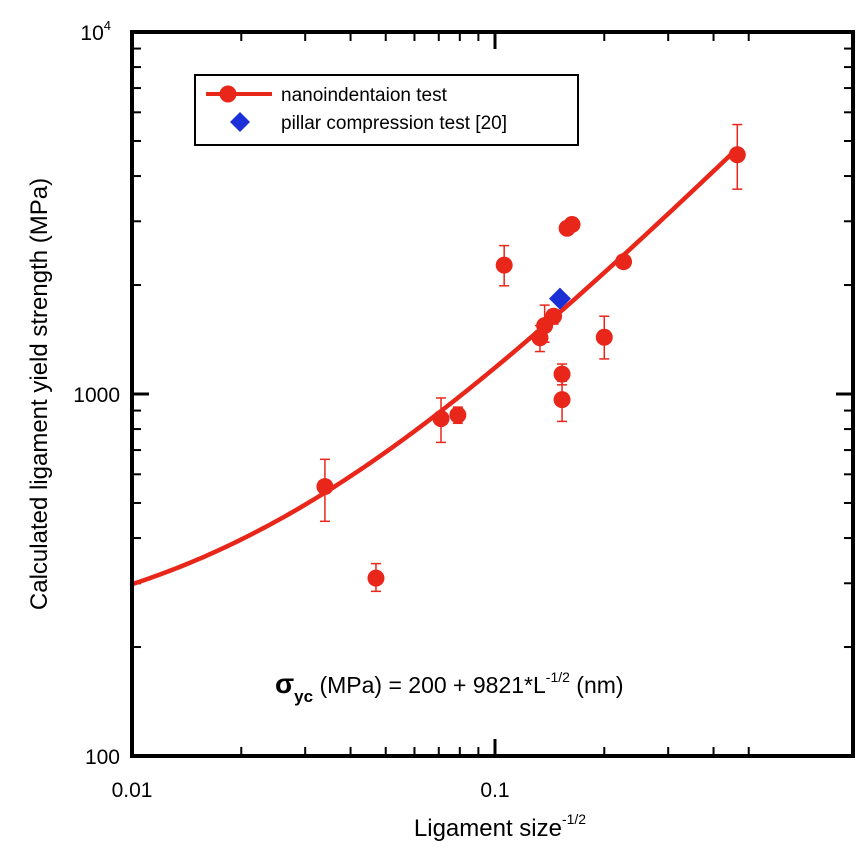 This screenshot has width=867, height=858. What do you see at coordinates (394, 123) in the screenshot?
I see `legend-label-pillar: pillar compression test [20]` at bounding box center [394, 123].